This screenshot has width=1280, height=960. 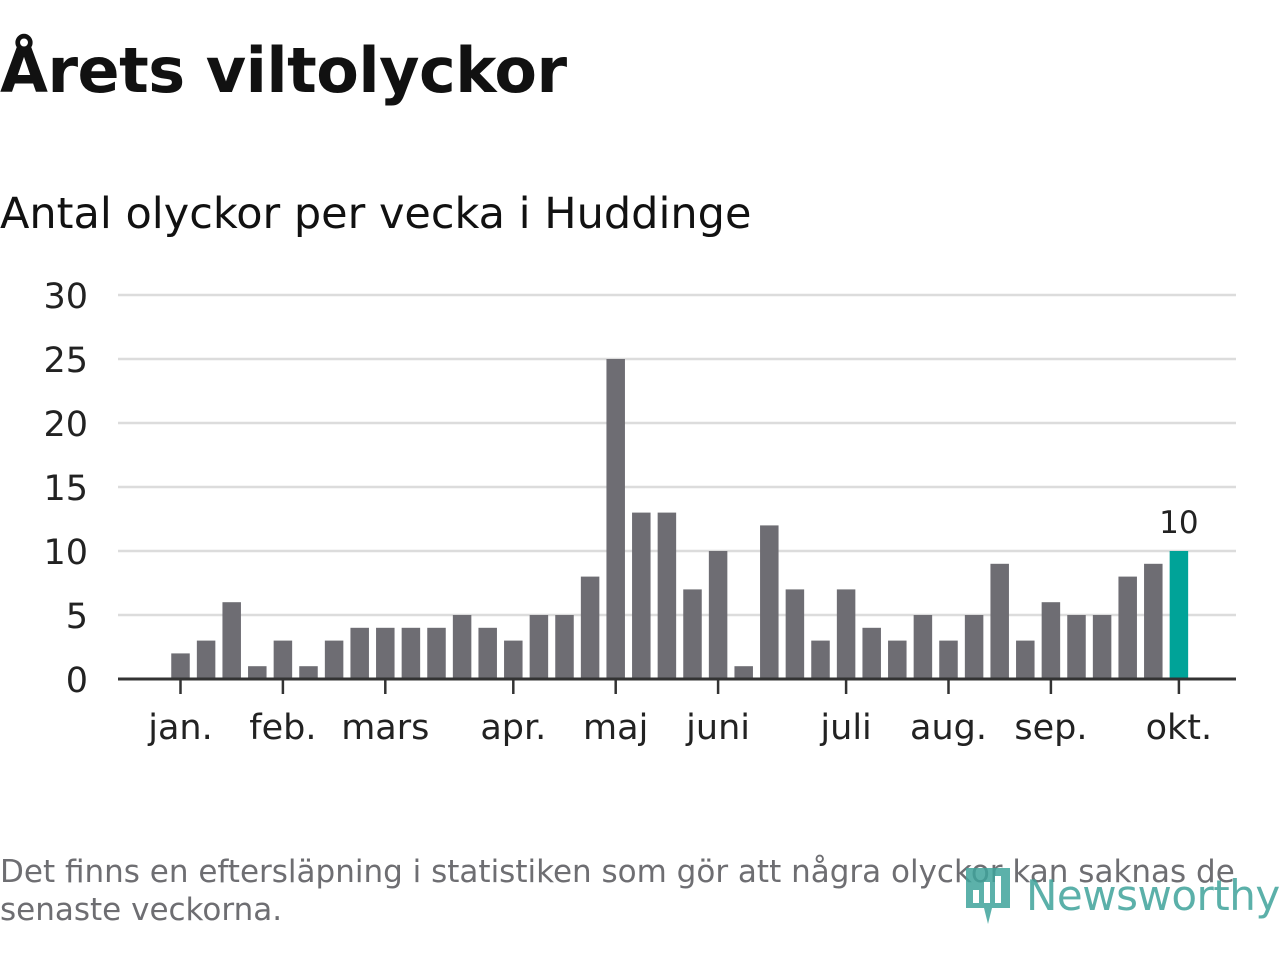 What do you see at coordinates (65, 553) in the screenshot?
I see `y-tick-label: 10` at bounding box center [65, 553].